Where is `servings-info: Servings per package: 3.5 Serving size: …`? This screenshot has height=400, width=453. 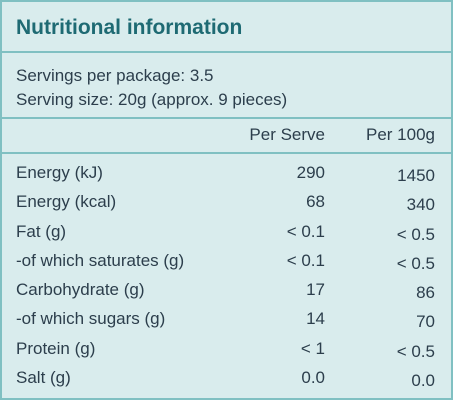
servings-info: Servings per package: 3.5 Serving size: … is located at coordinates (151, 88).